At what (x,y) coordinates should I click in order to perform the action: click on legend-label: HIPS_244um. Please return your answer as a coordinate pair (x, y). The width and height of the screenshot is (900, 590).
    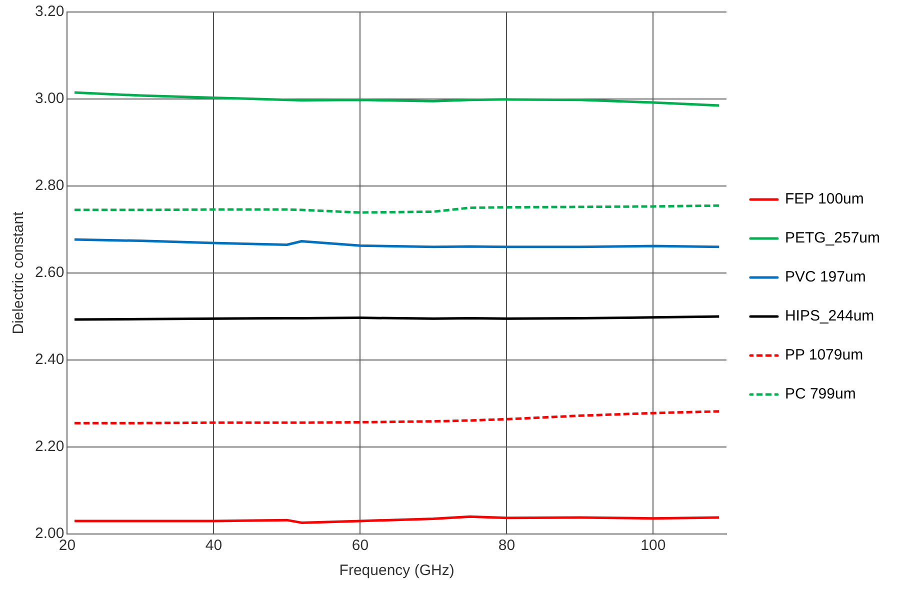
    Looking at the image, I should click on (829, 316).